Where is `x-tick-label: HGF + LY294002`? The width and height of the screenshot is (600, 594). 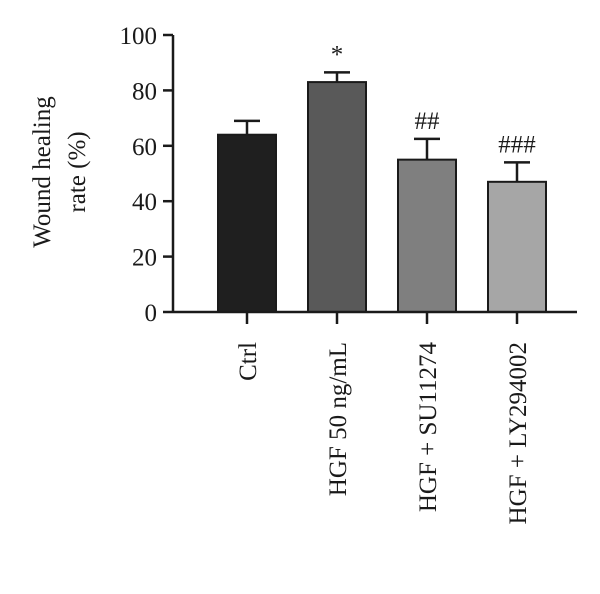
x-tick-label: HGF + LY294002 is located at coordinates (518, 433).